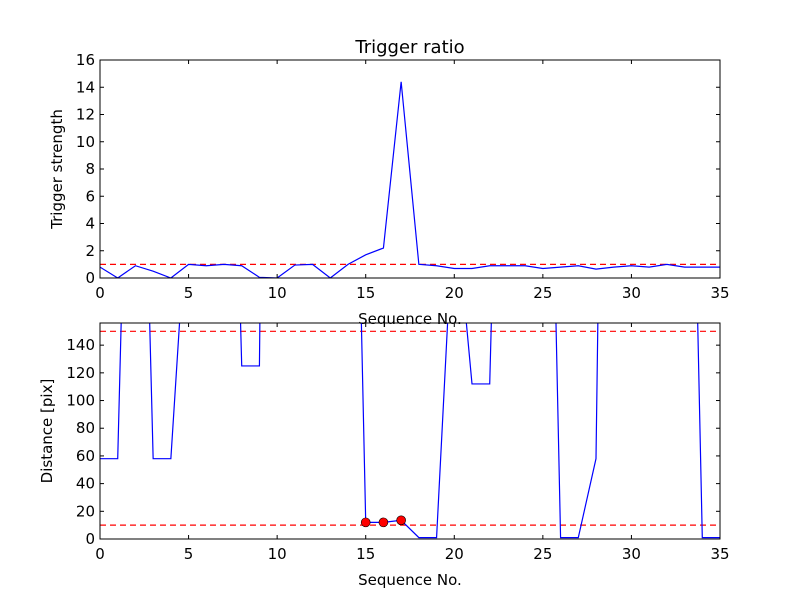 This screenshot has width=800, height=600. What do you see at coordinates (85, 142) in the screenshot?
I see `y-tick-label: 10` at bounding box center [85, 142].